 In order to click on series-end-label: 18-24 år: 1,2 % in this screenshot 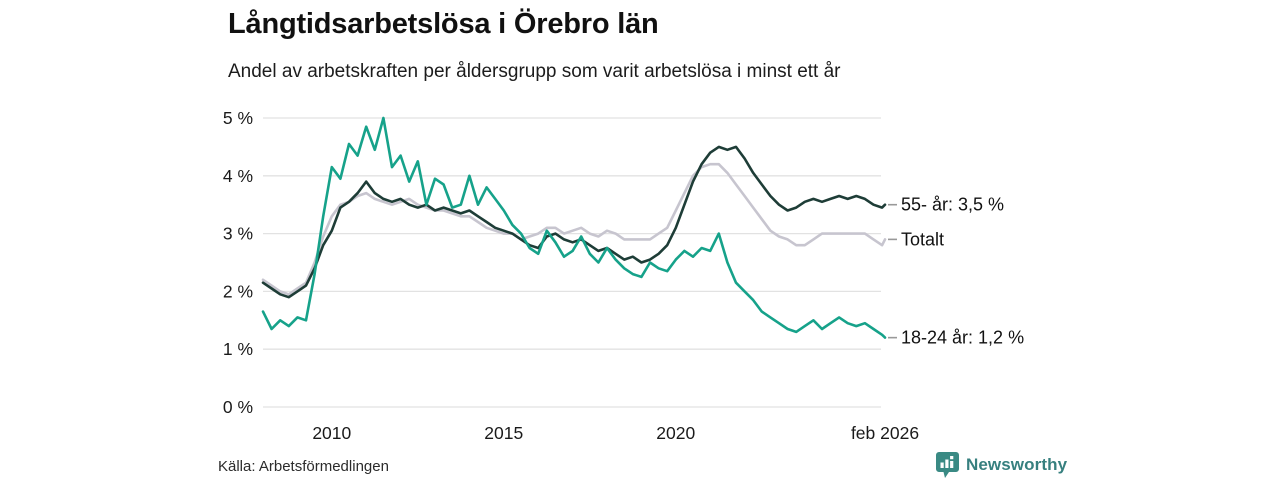, I will do `click(962, 338)`.